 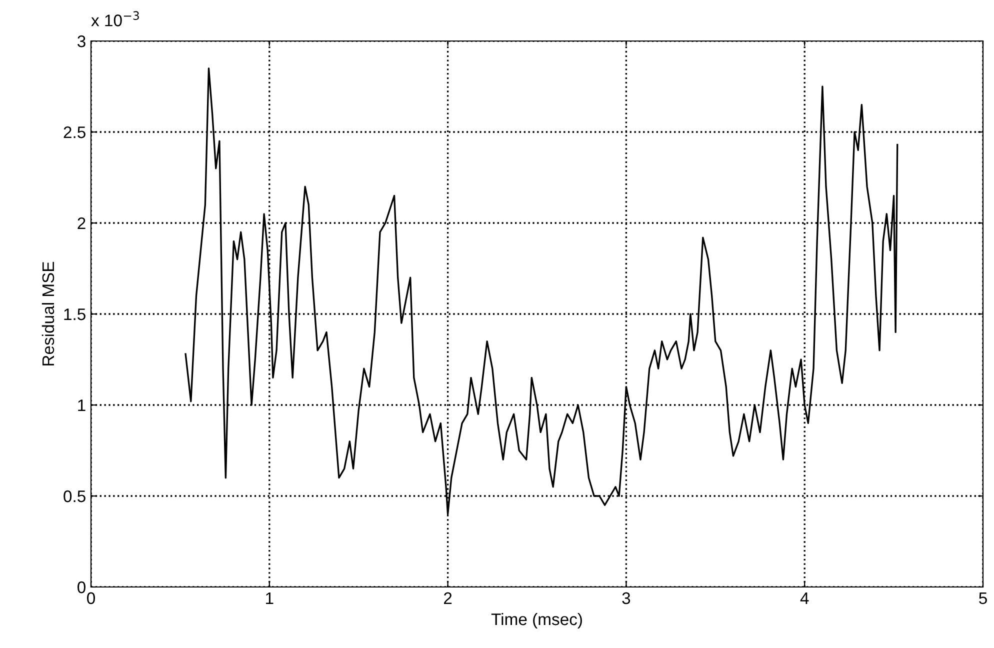 What do you see at coordinates (536, 620) in the screenshot?
I see `x-axis-title: Time (msec)` at bounding box center [536, 620].